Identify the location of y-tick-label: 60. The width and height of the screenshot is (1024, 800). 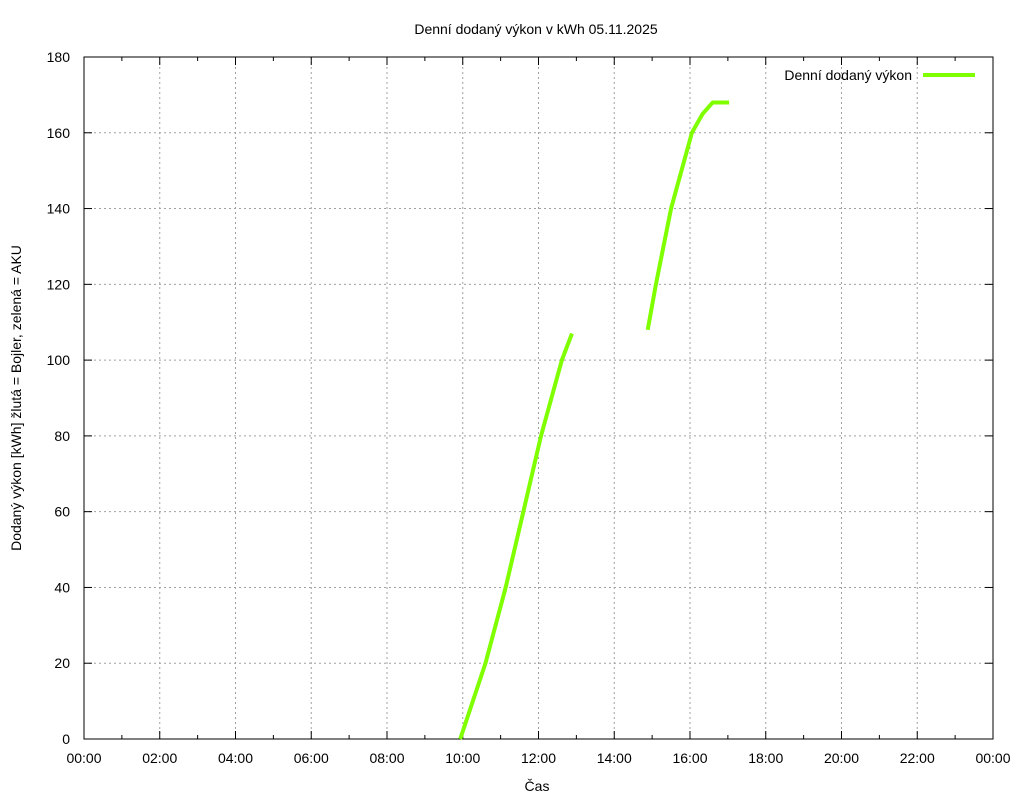
(62, 512).